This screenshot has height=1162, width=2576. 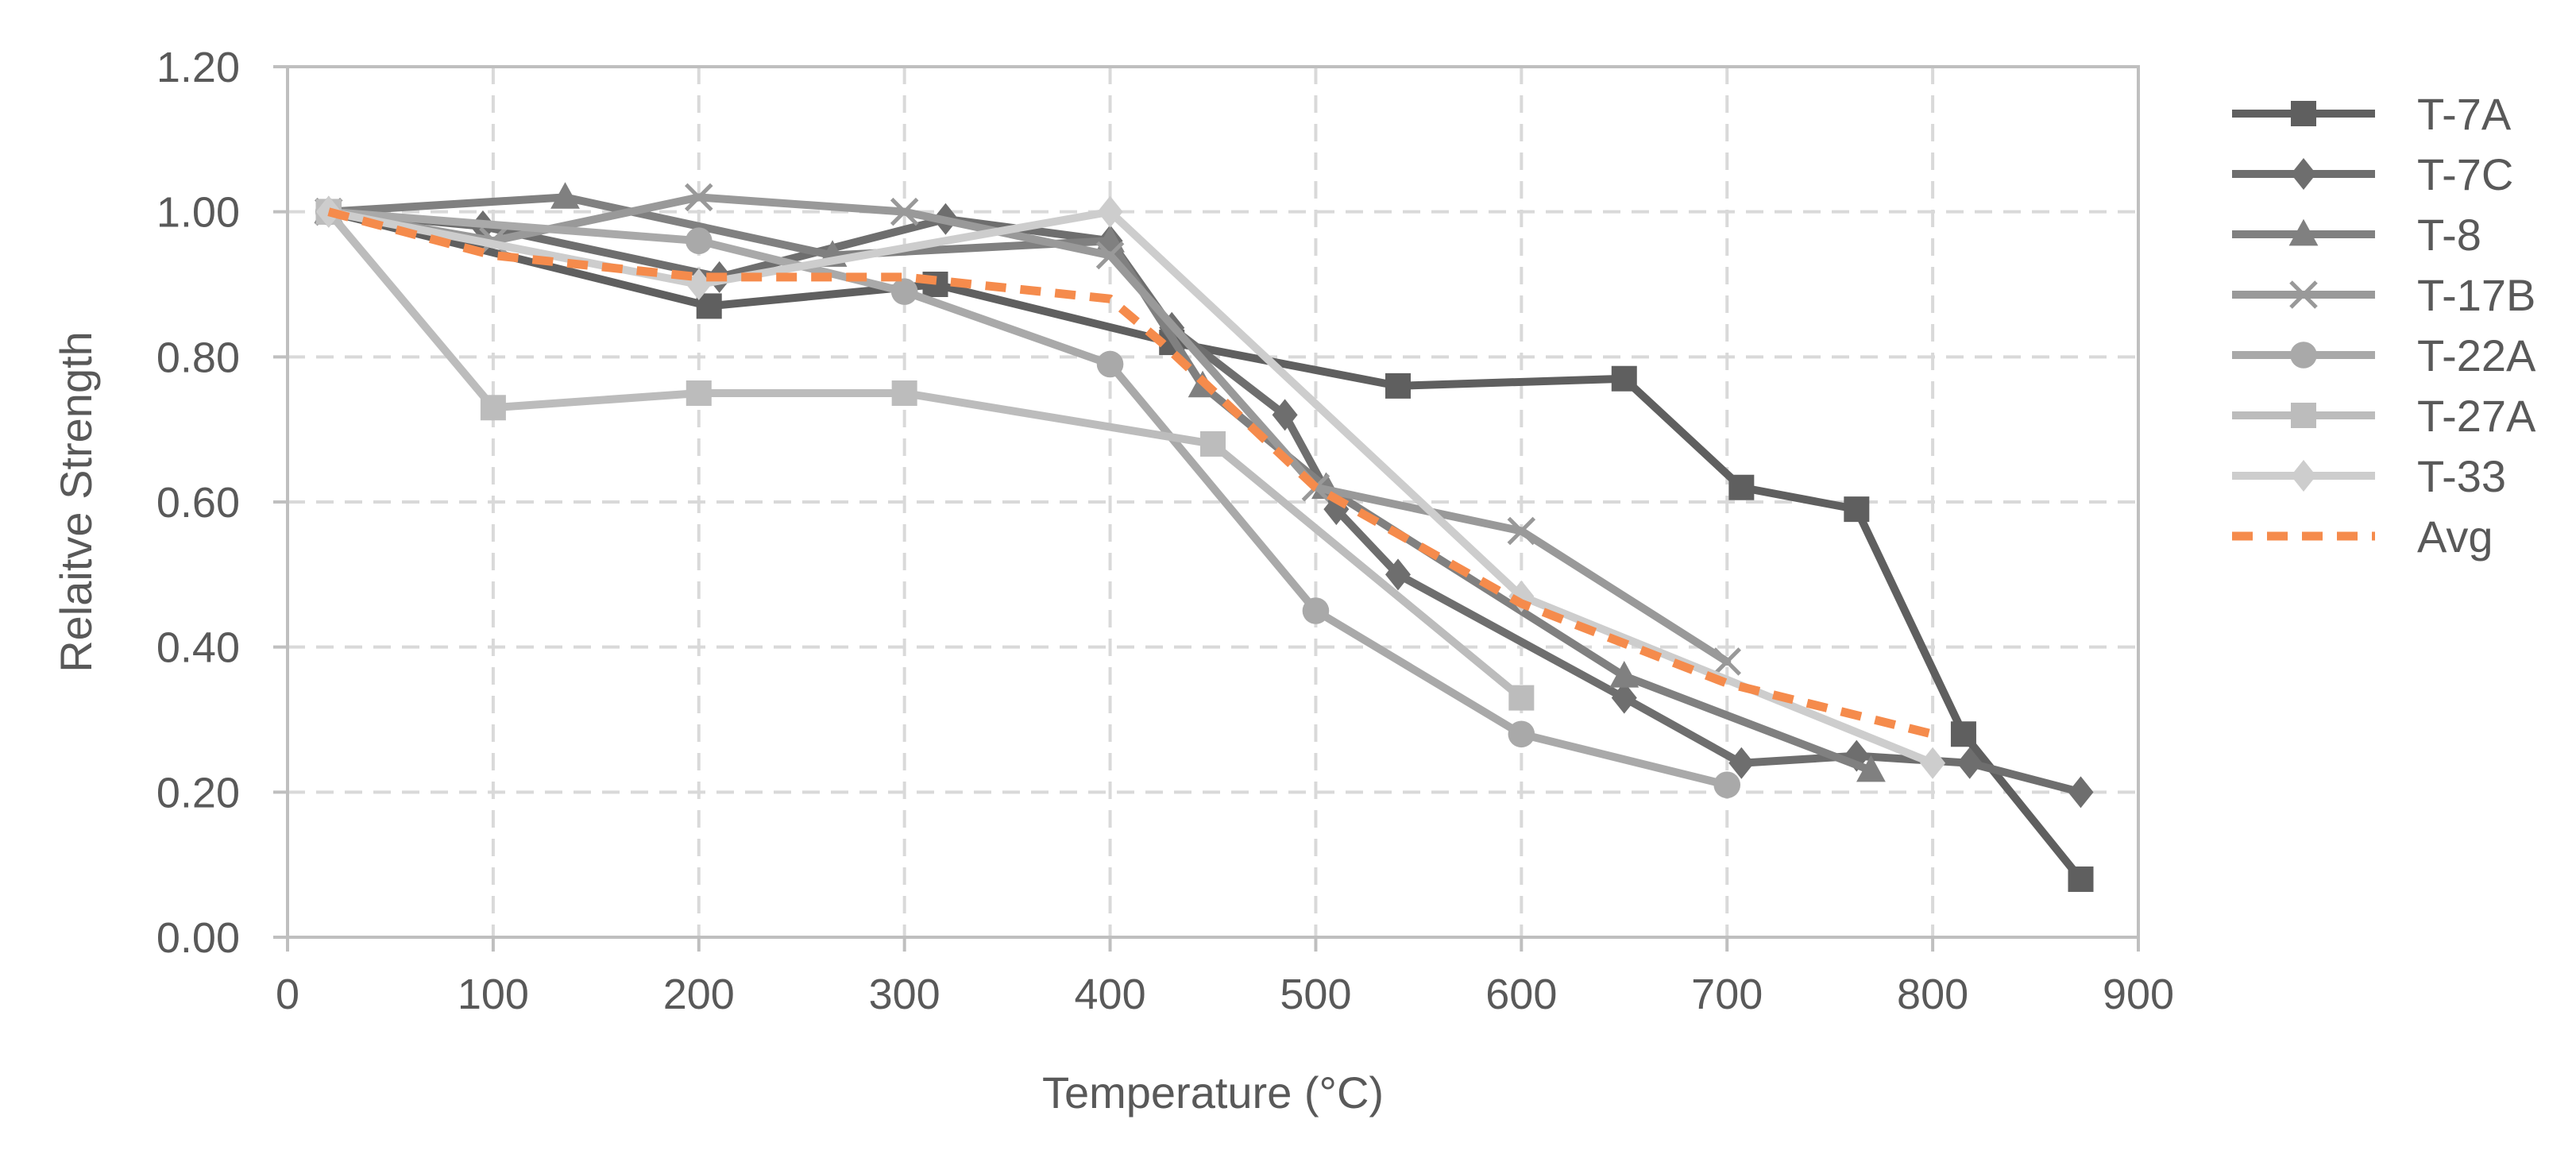 What do you see at coordinates (1521, 994) in the screenshot?
I see `x-tick-label: 600` at bounding box center [1521, 994].